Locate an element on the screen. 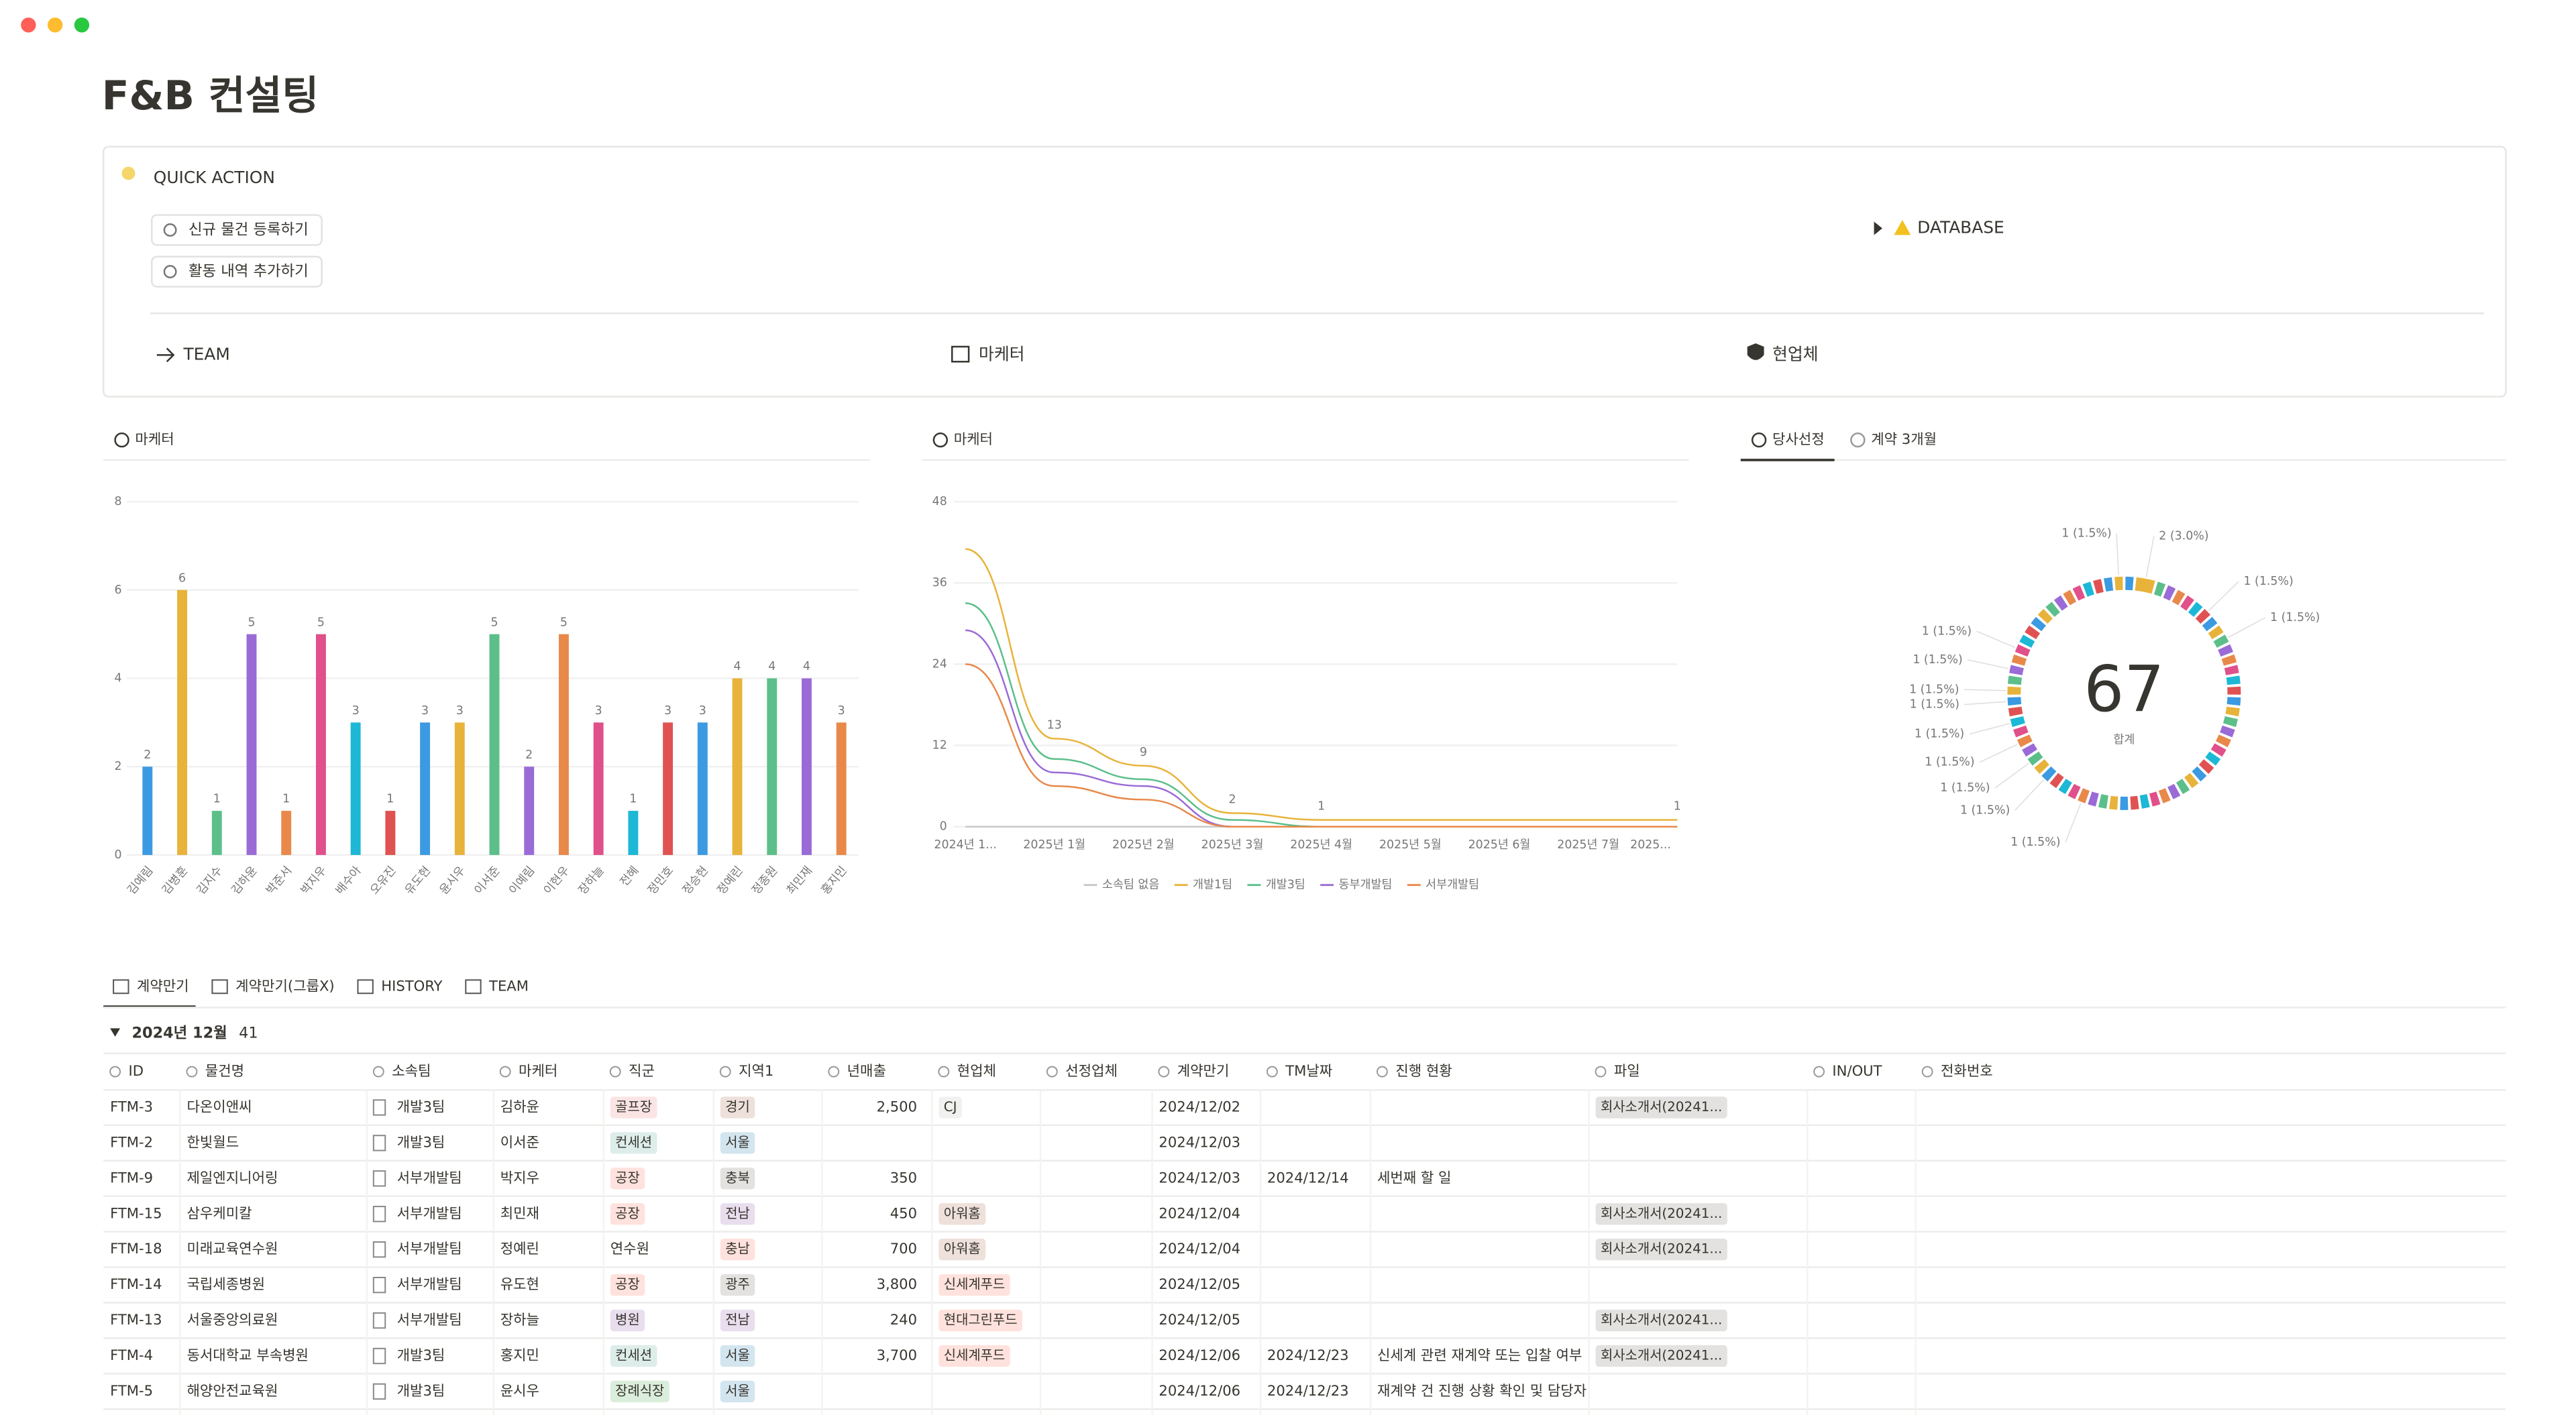  column-header: 진행 현황 is located at coordinates (1423, 1070).